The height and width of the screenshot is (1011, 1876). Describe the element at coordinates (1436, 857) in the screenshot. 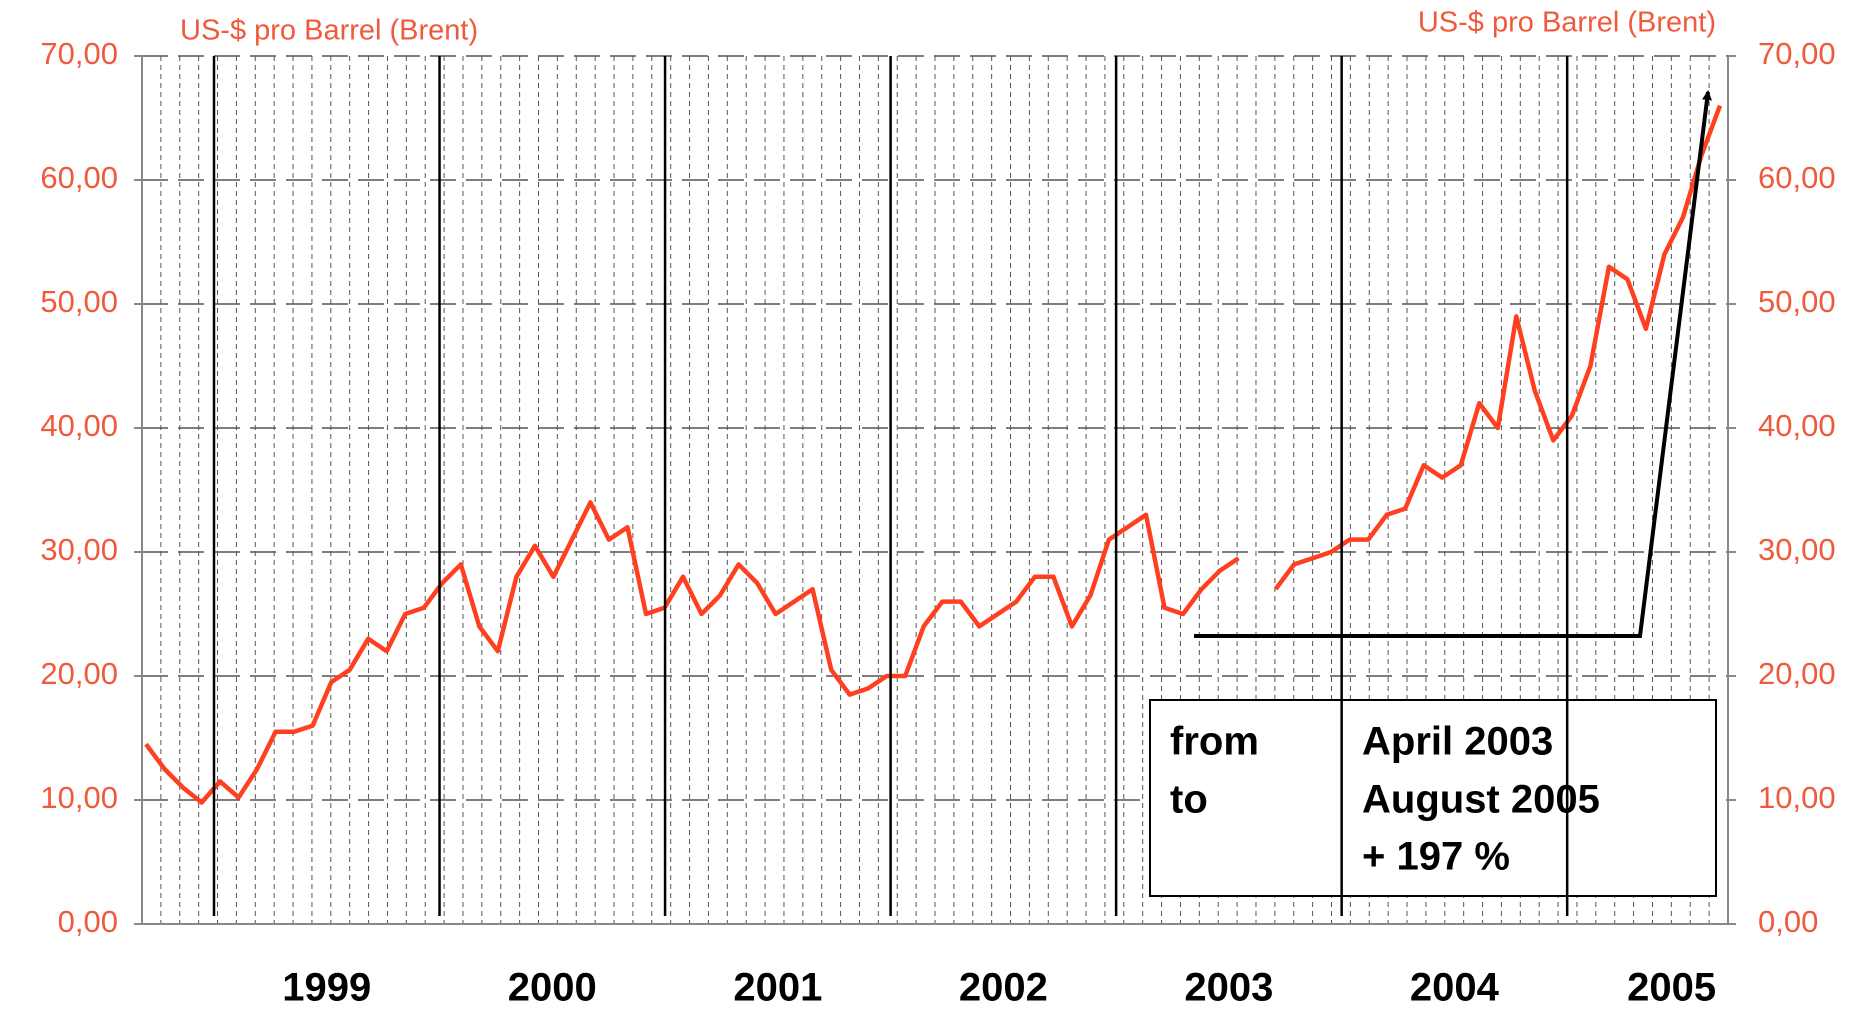

I see `annotation-text: + 197 %` at that location.